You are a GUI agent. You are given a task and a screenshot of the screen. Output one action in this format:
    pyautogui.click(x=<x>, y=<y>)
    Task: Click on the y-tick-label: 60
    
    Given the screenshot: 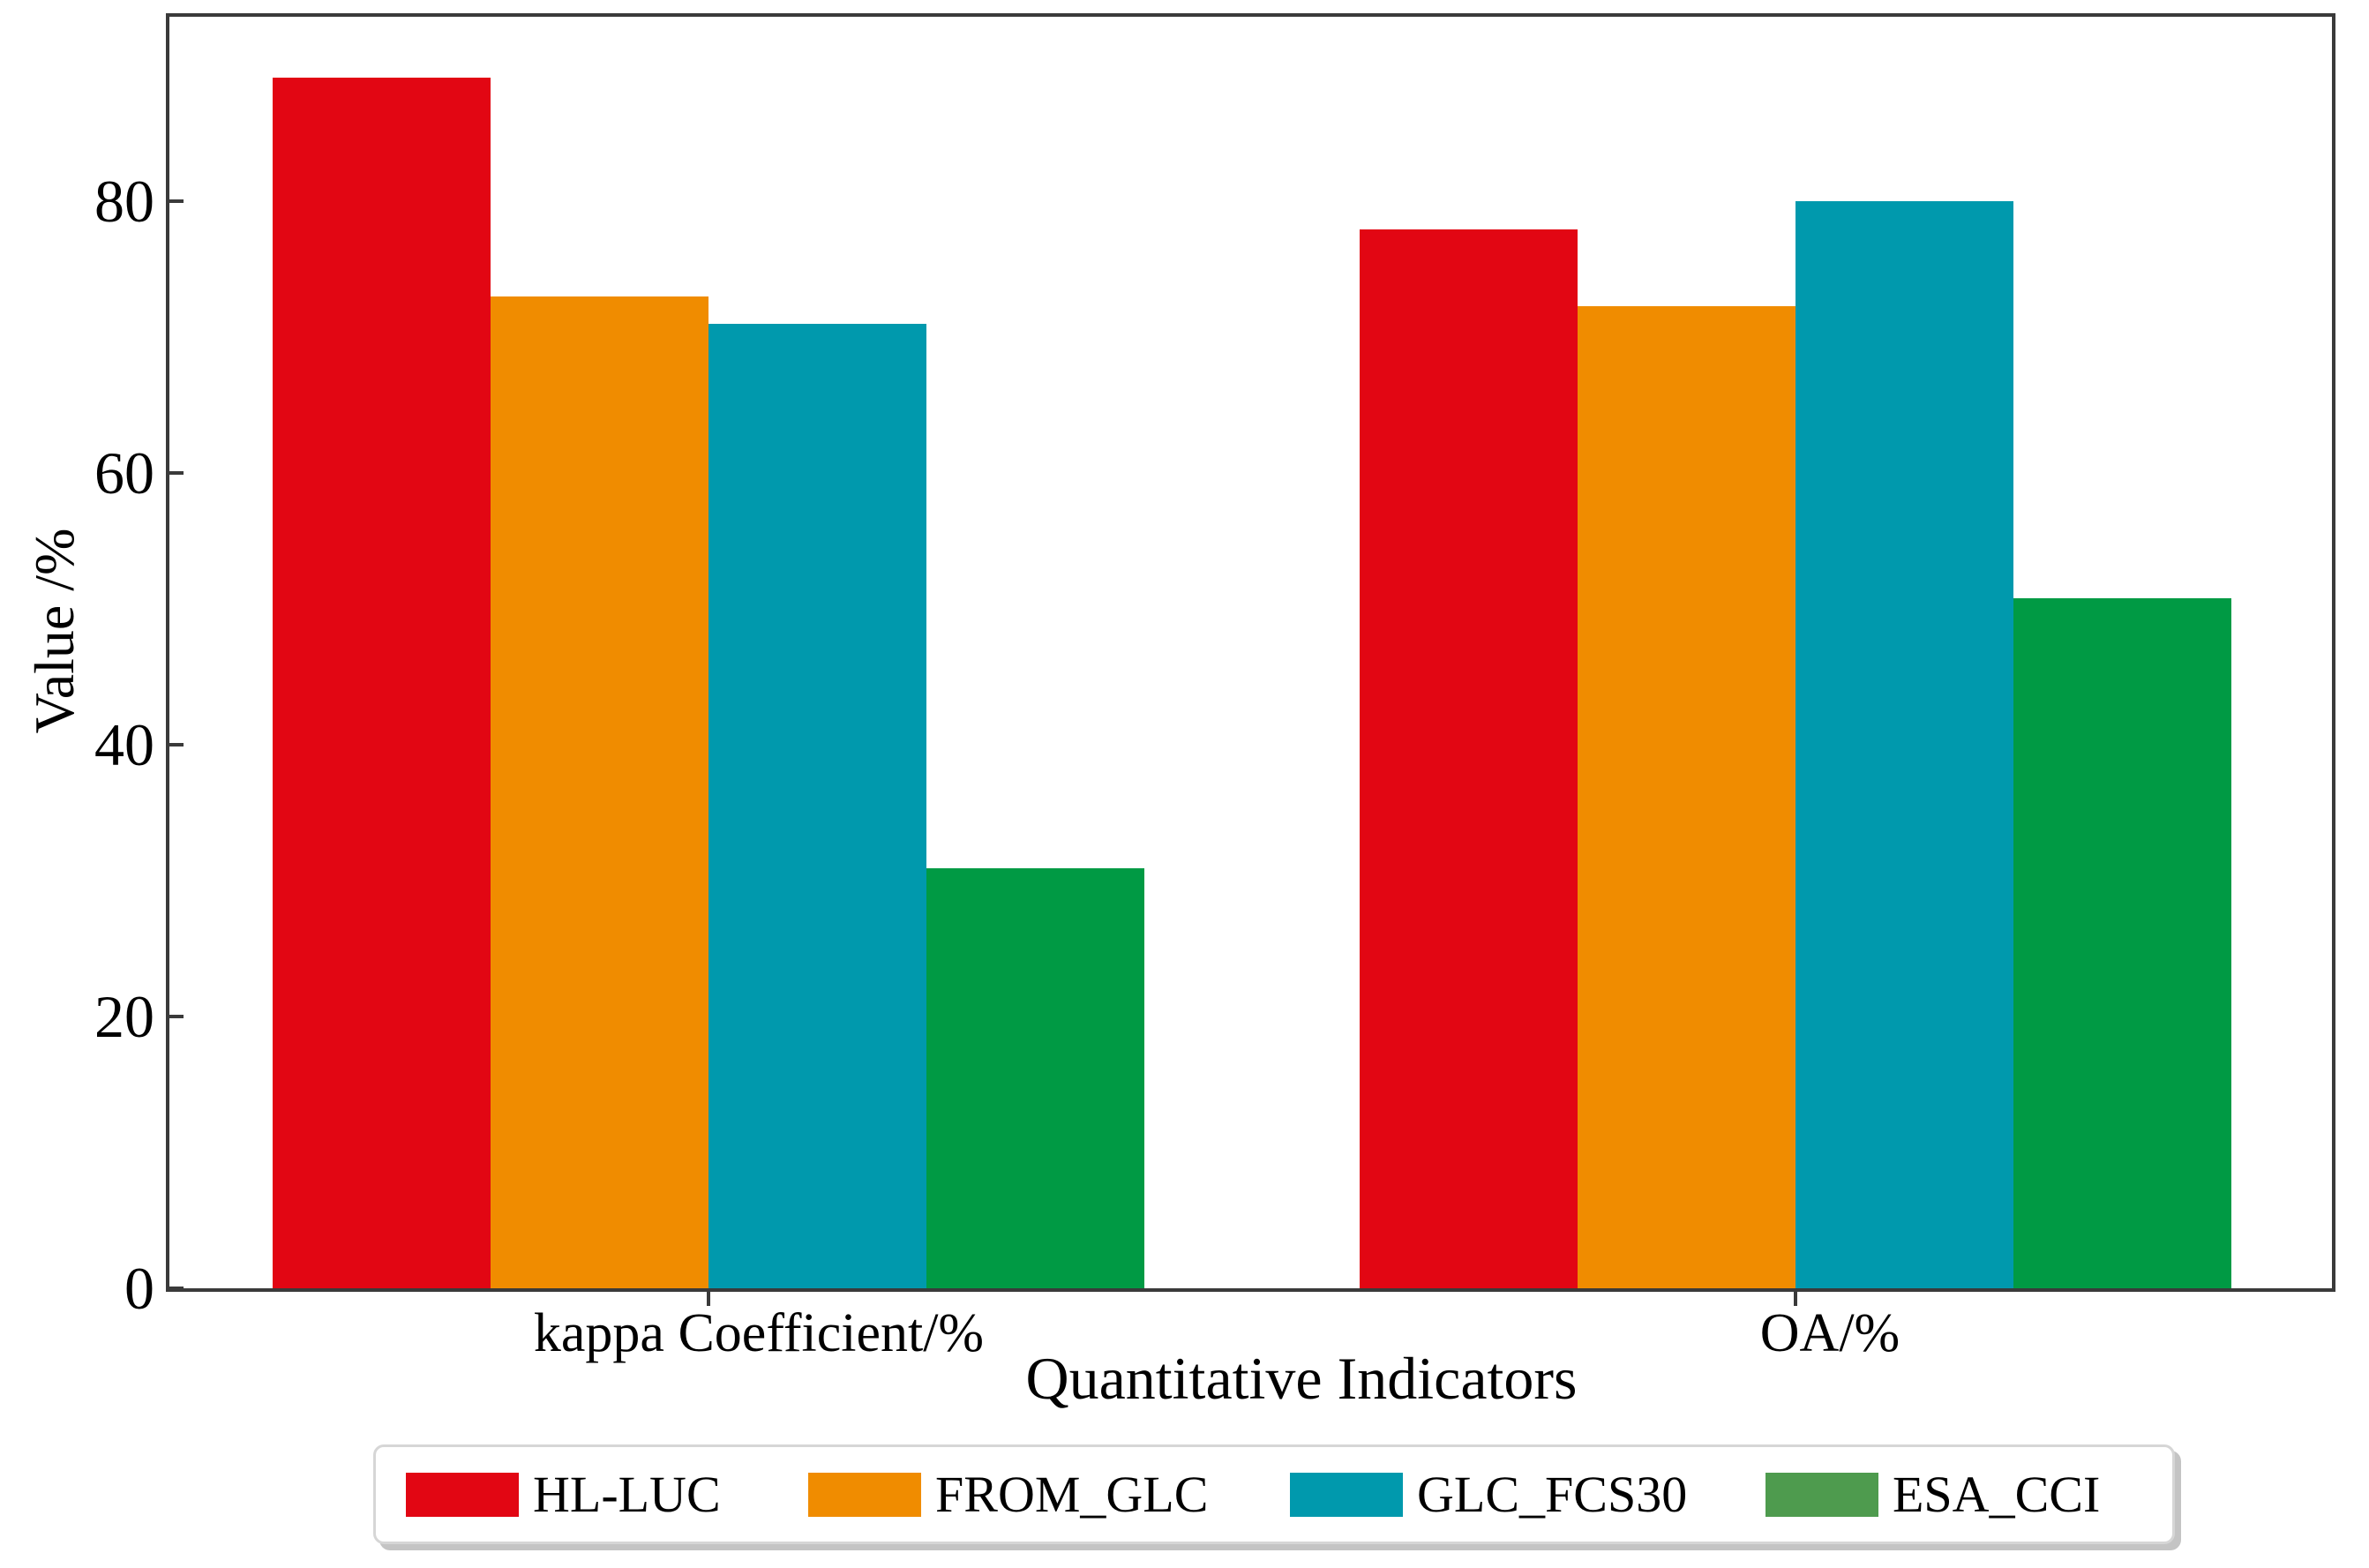 What is the action you would take?
    pyautogui.click(x=124, y=472)
    